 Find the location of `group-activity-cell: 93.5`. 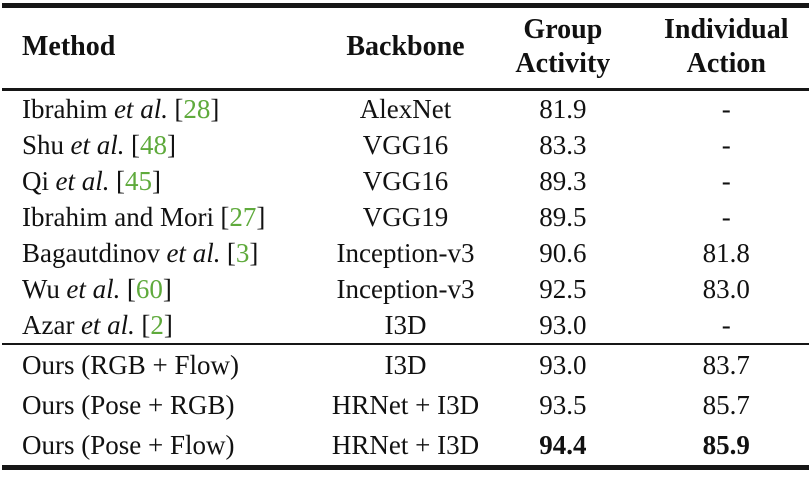

group-activity-cell: 93.5 is located at coordinates (563, 404).